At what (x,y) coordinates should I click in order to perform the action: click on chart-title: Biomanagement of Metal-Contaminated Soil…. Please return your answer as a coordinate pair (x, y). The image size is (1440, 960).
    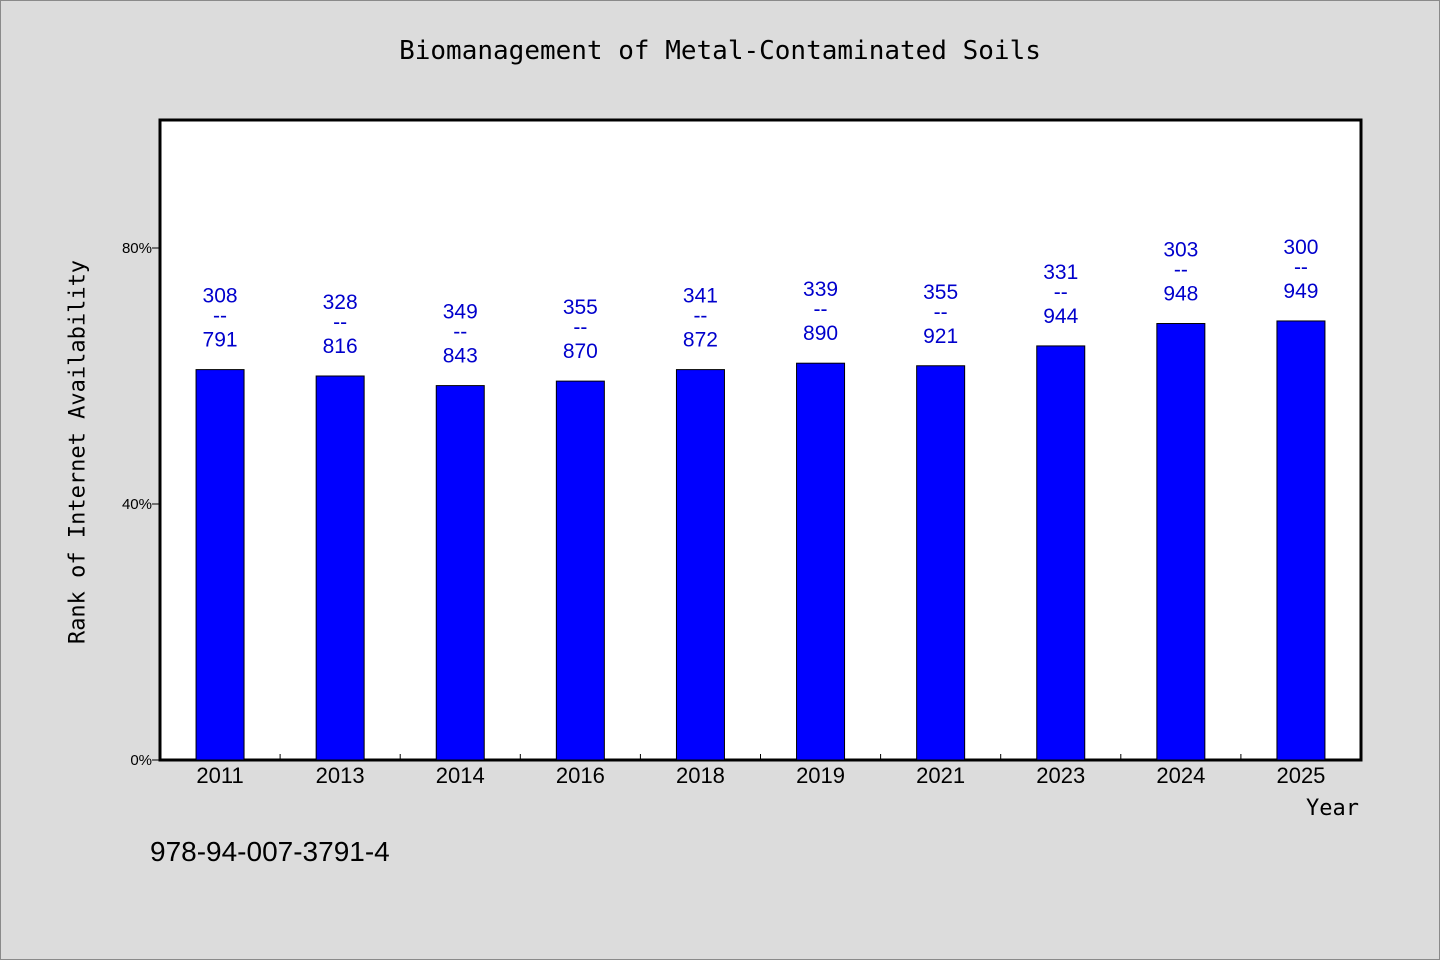
    Looking at the image, I should click on (720, 51).